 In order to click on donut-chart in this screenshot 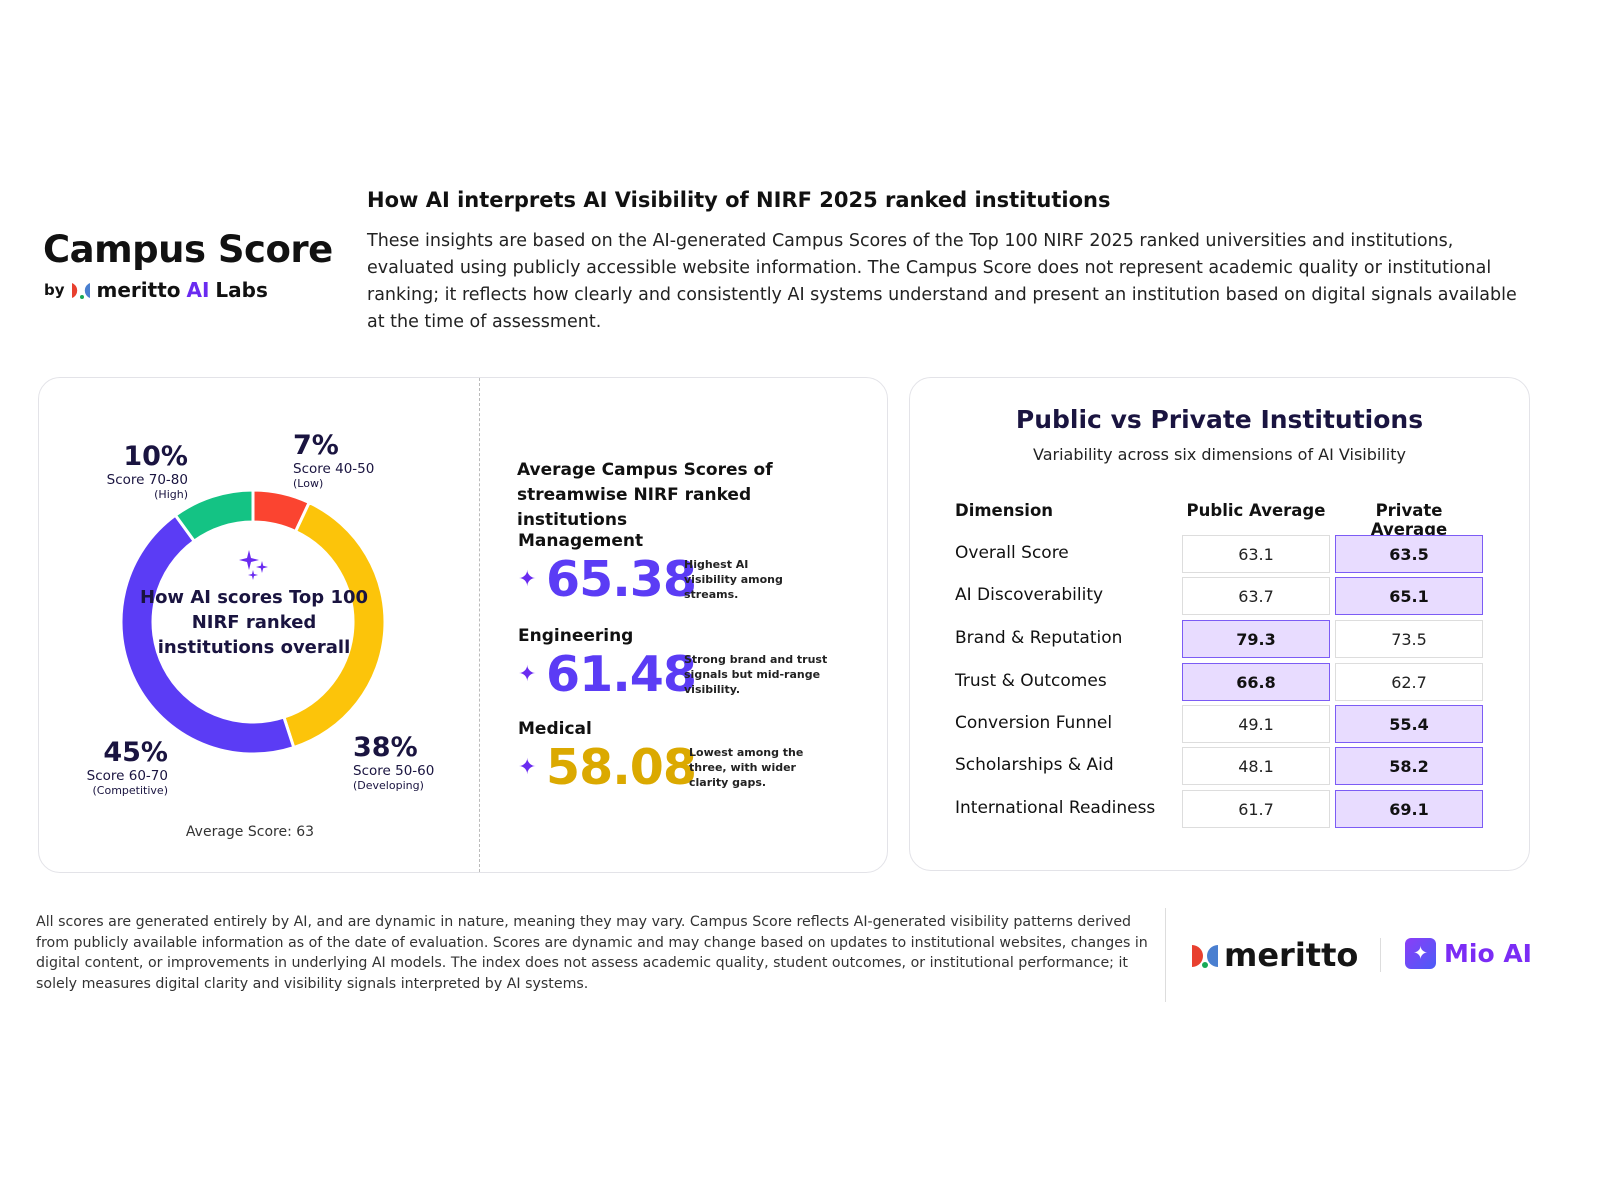, I will do `click(253, 622)`.